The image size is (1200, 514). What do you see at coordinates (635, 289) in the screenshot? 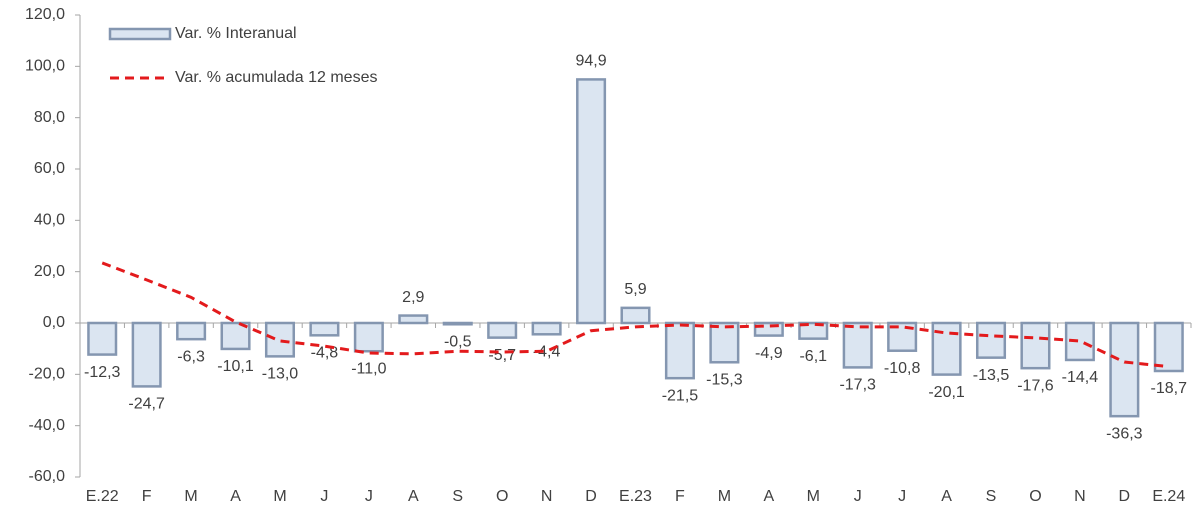
I see `data-label: 5,9` at bounding box center [635, 289].